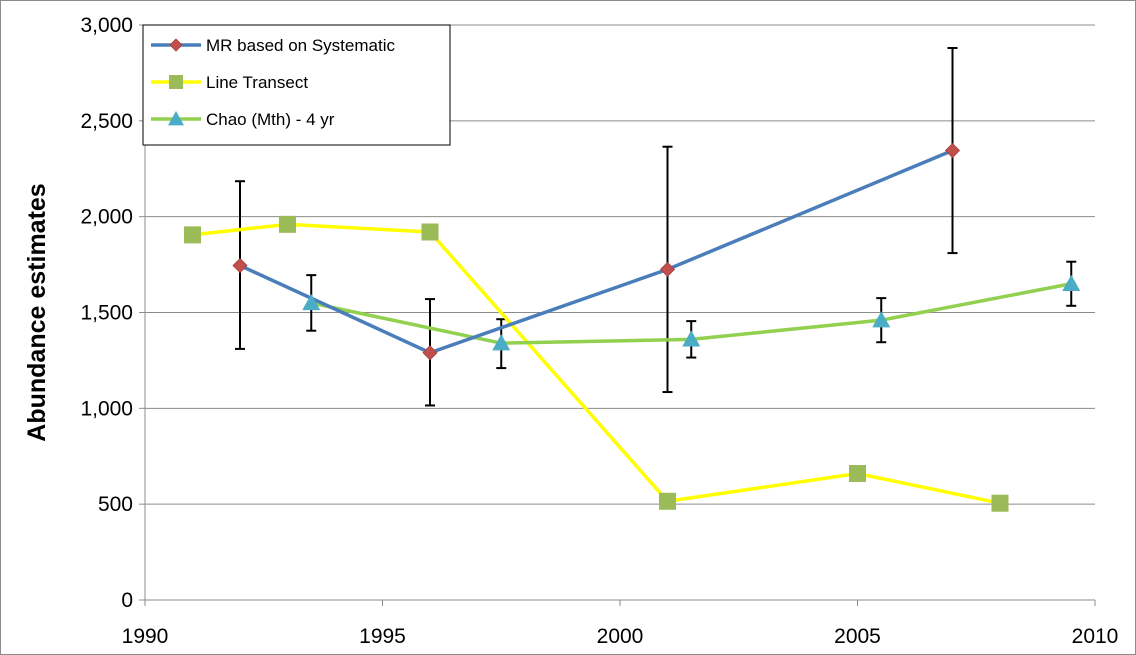 The height and width of the screenshot is (655, 1136). I want to click on y-tick-label: 2,000, so click(106, 217).